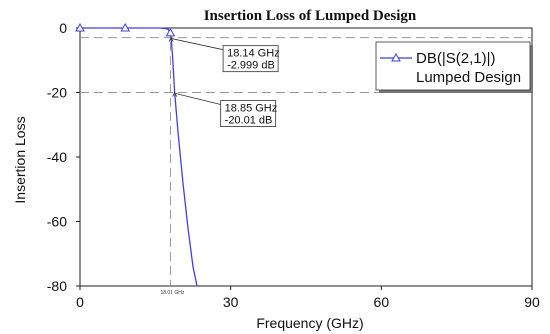 The height and width of the screenshot is (334, 550). I want to click on legend-box, so click(453, 66).